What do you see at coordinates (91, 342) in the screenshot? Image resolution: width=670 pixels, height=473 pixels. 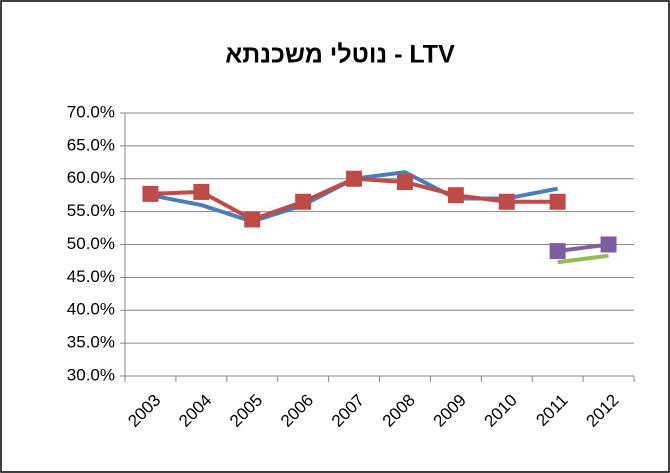 I see `y-tick-label: 35.0%` at bounding box center [91, 342].